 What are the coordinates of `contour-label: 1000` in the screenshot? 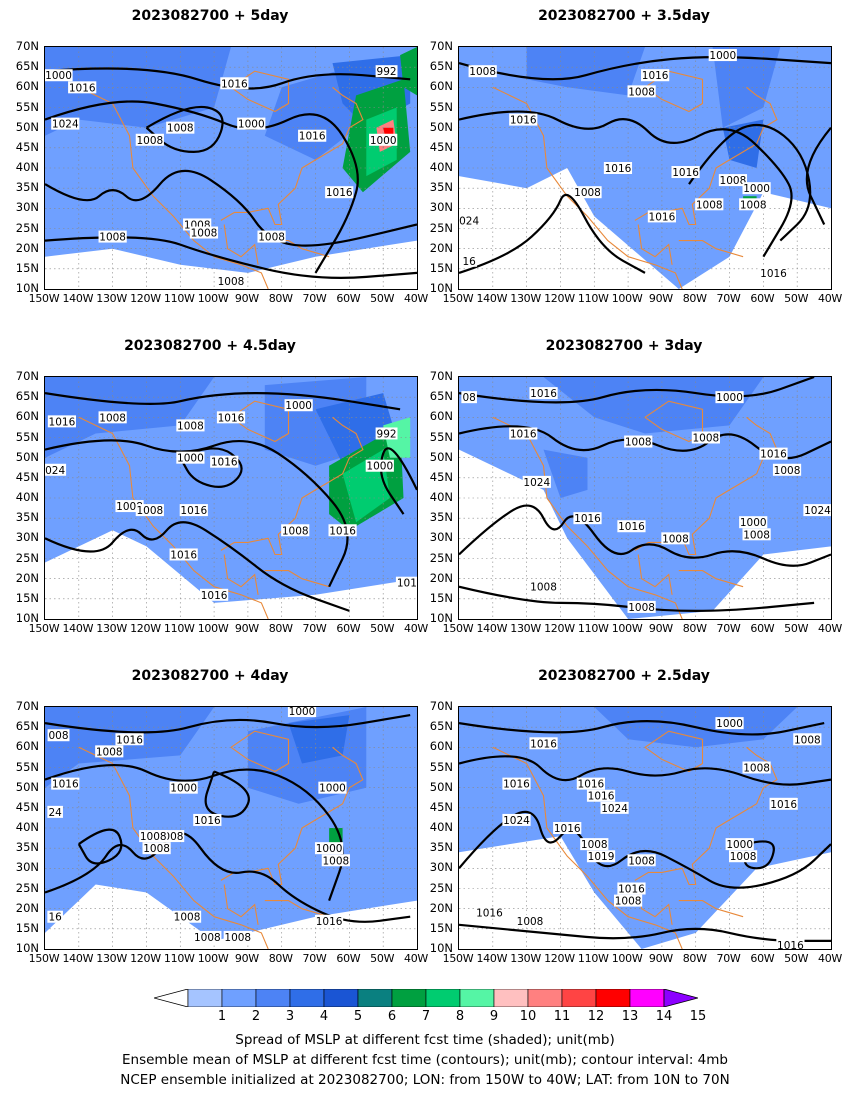 It's located at (58, 76).